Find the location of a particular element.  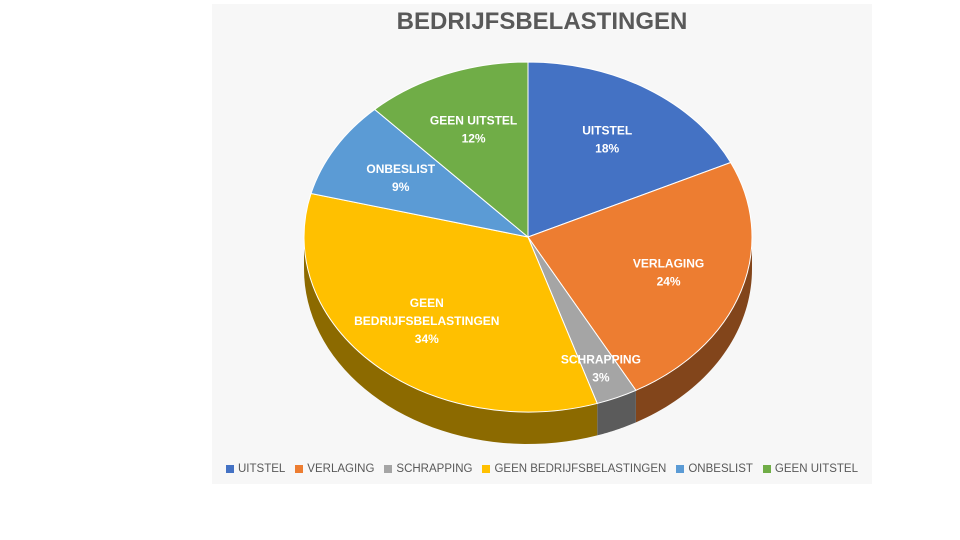

legend-item-verlaging: VERLAGING is located at coordinates (334, 469).